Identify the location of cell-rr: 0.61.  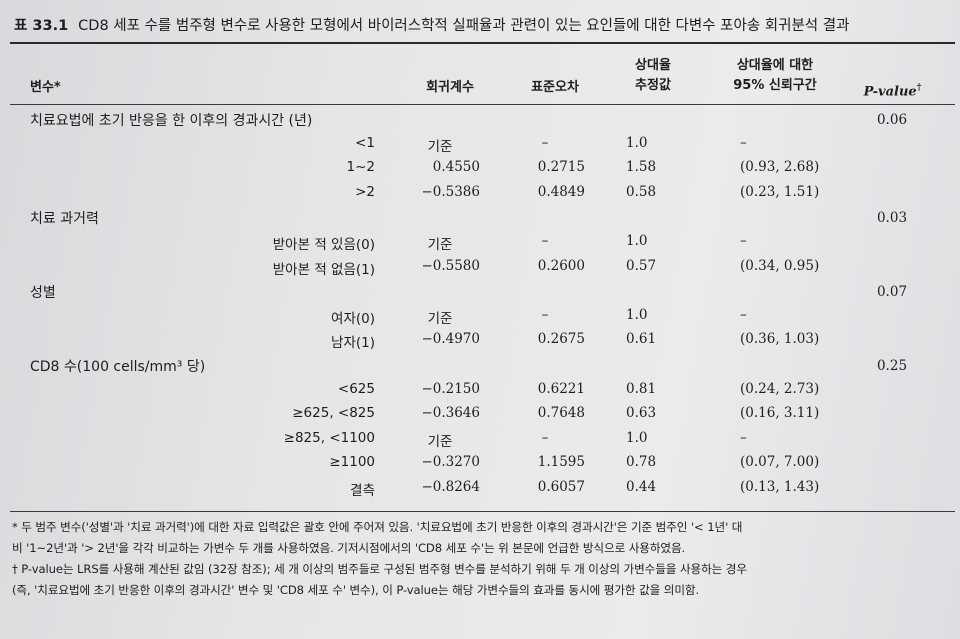
(641, 339).